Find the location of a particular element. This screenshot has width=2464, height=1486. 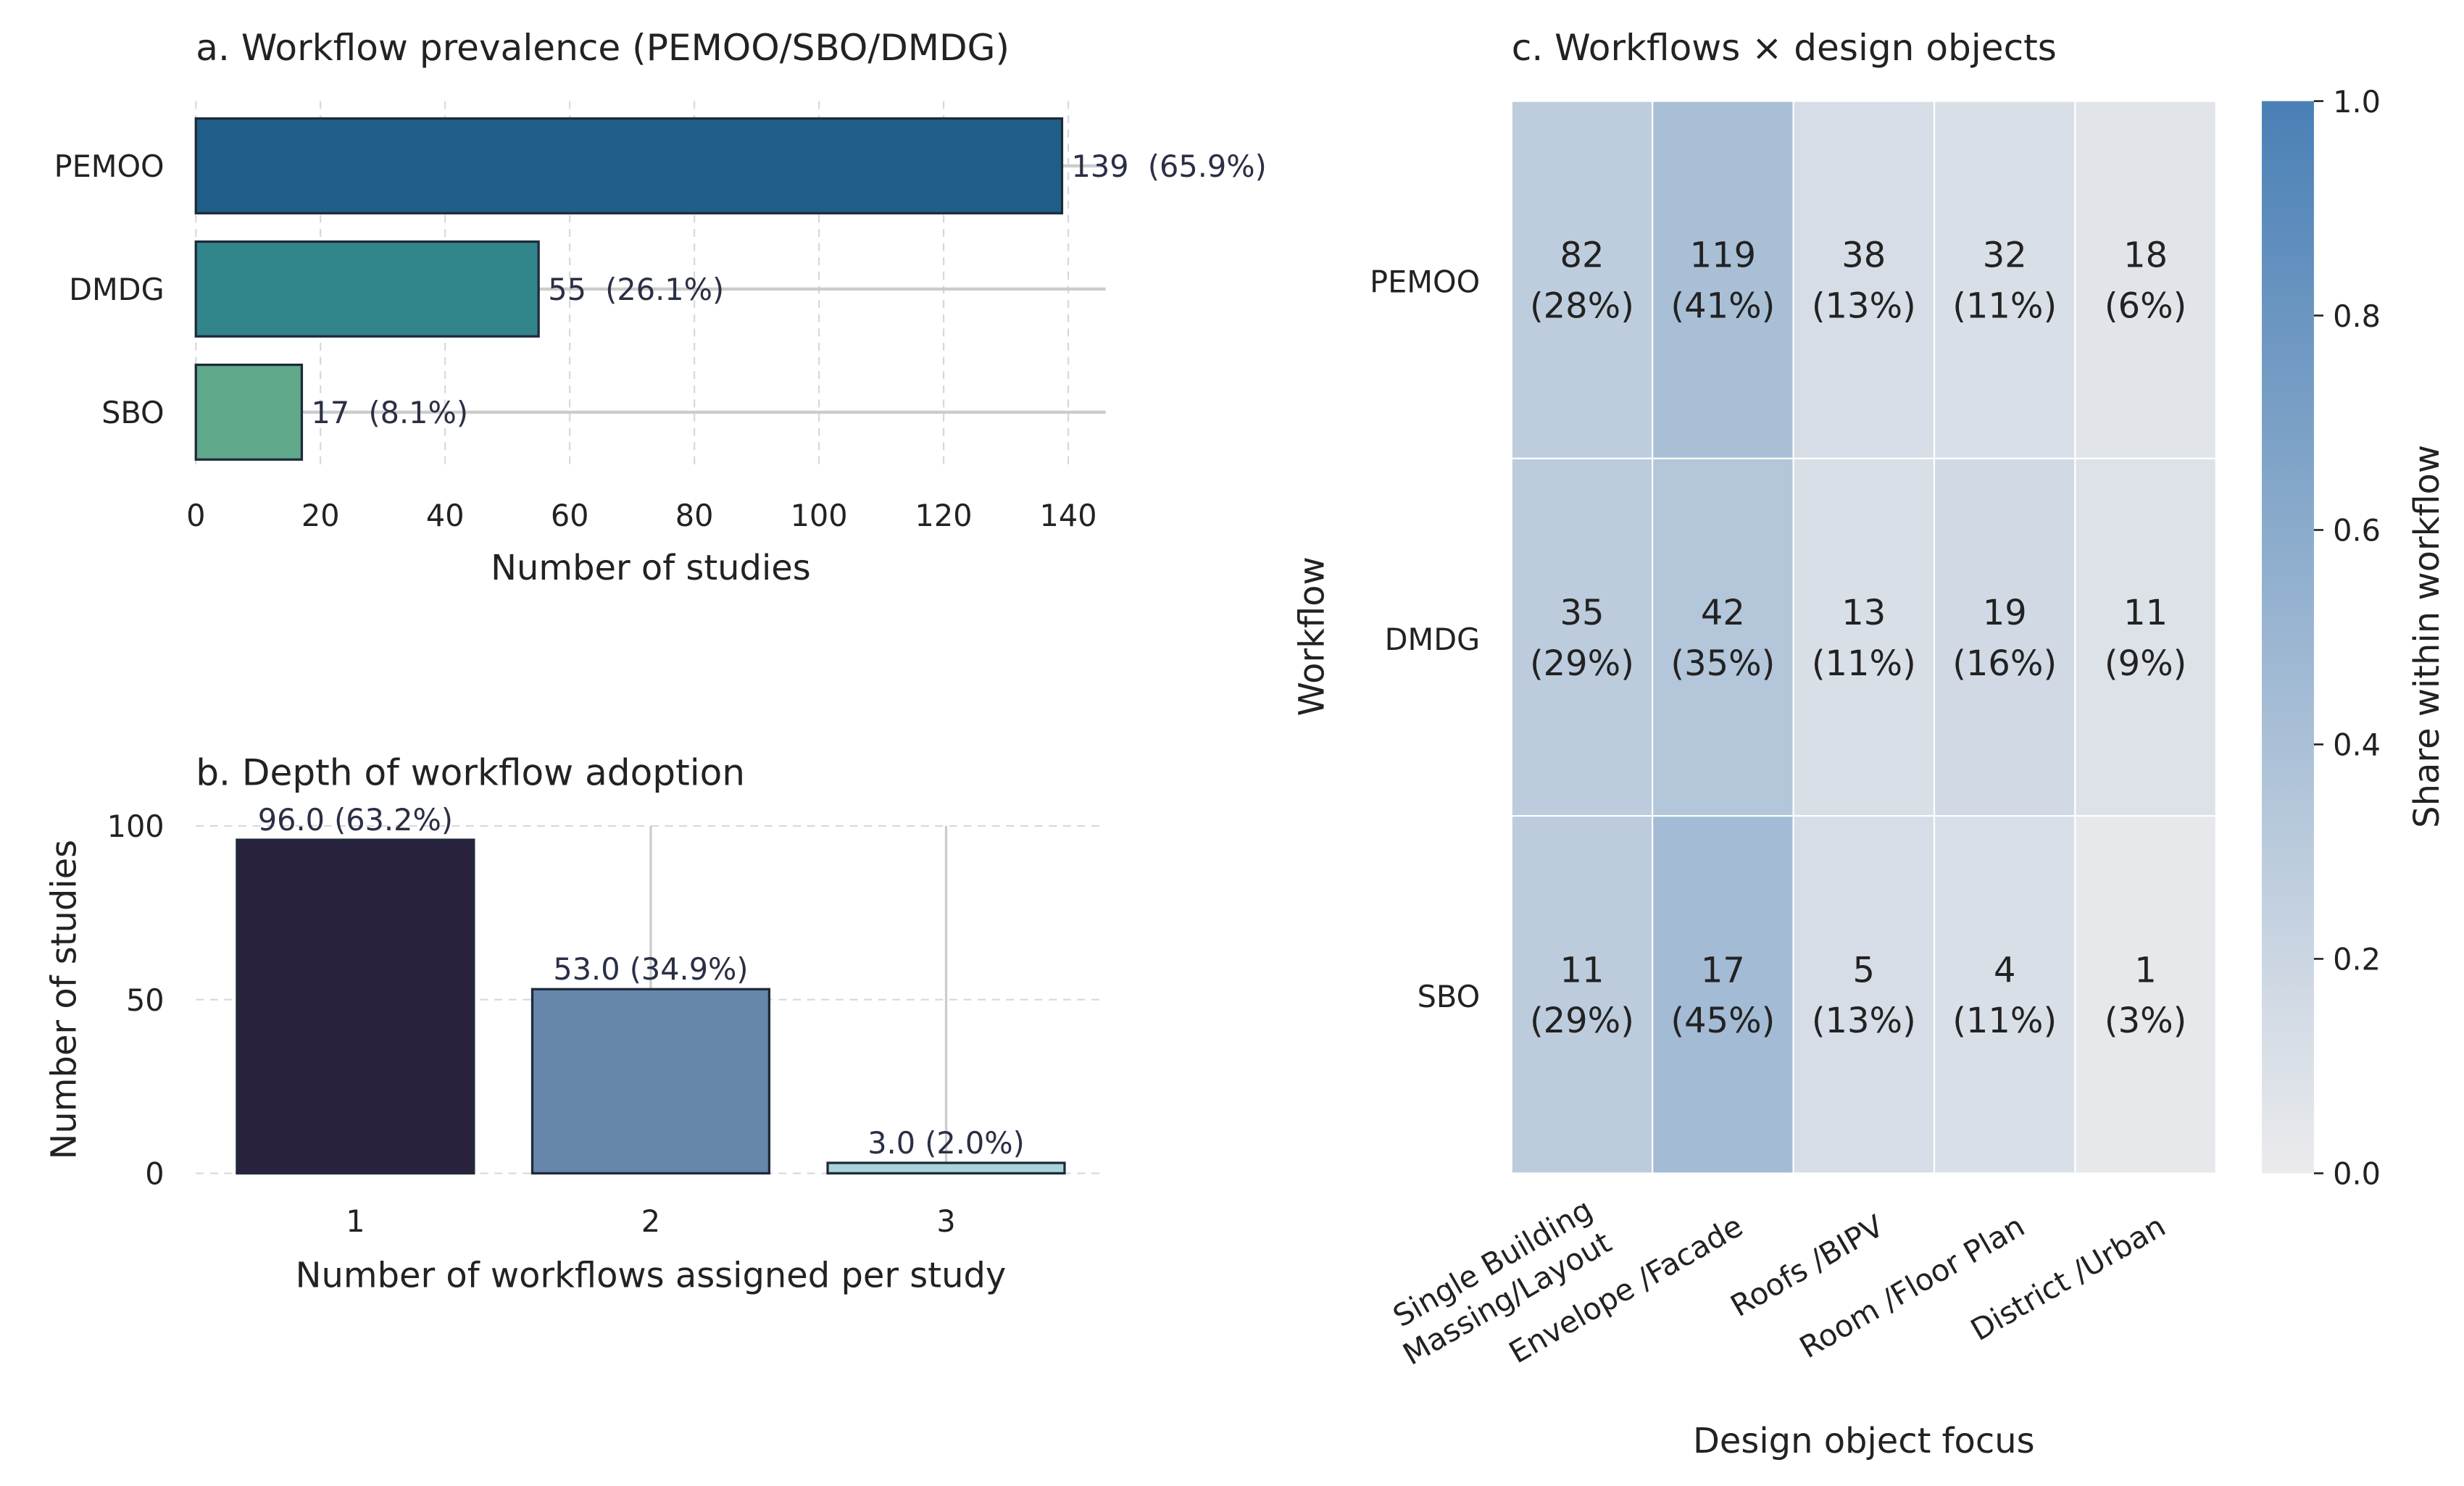

data-label: 55 (26.1%) is located at coordinates (636, 289).